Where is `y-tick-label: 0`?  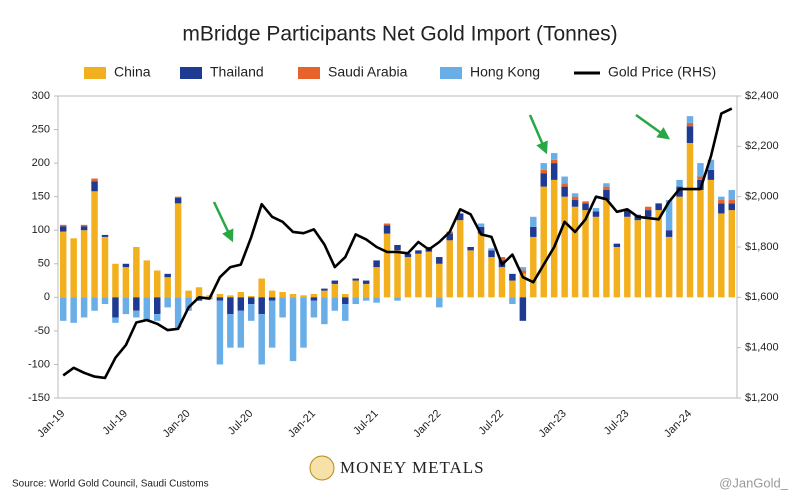 y-tick-label: 0 is located at coordinates (47, 297).